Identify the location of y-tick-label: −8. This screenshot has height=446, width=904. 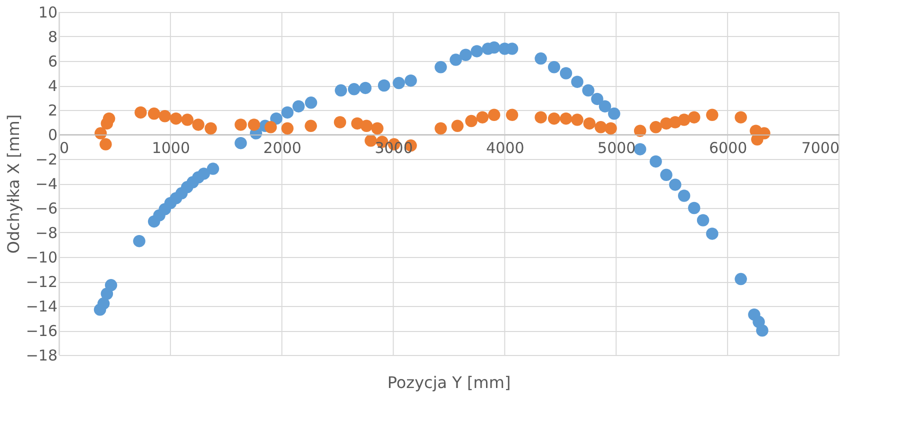
(46, 233).